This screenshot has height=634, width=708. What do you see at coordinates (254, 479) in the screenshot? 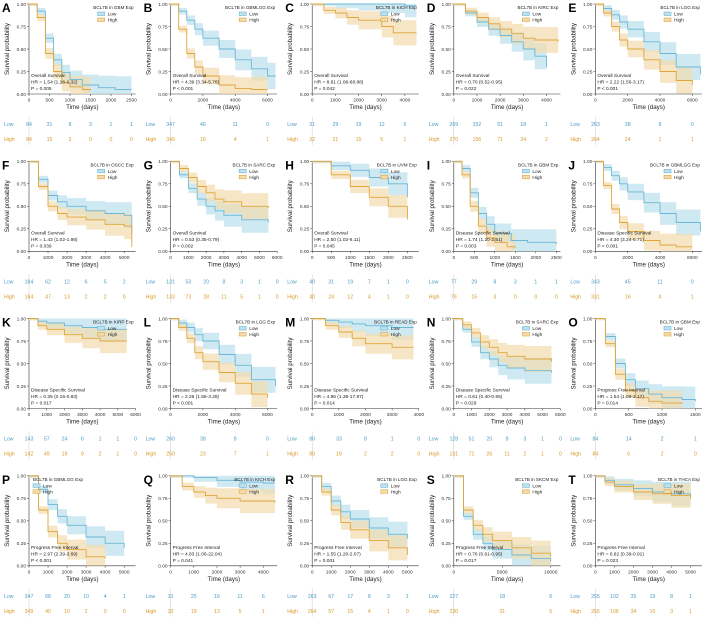
I see `chart-title: BCL7B in KICH Exp` at bounding box center [254, 479].